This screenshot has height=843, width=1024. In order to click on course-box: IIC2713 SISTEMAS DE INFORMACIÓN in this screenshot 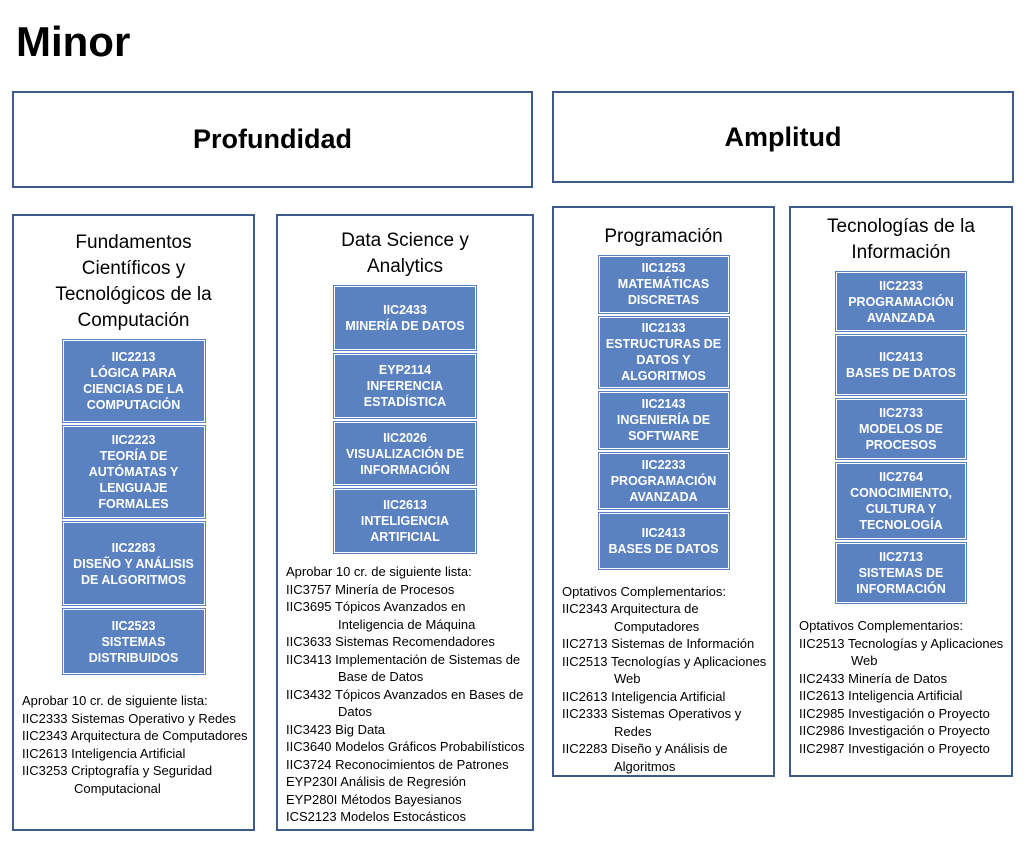, I will do `click(901, 573)`.